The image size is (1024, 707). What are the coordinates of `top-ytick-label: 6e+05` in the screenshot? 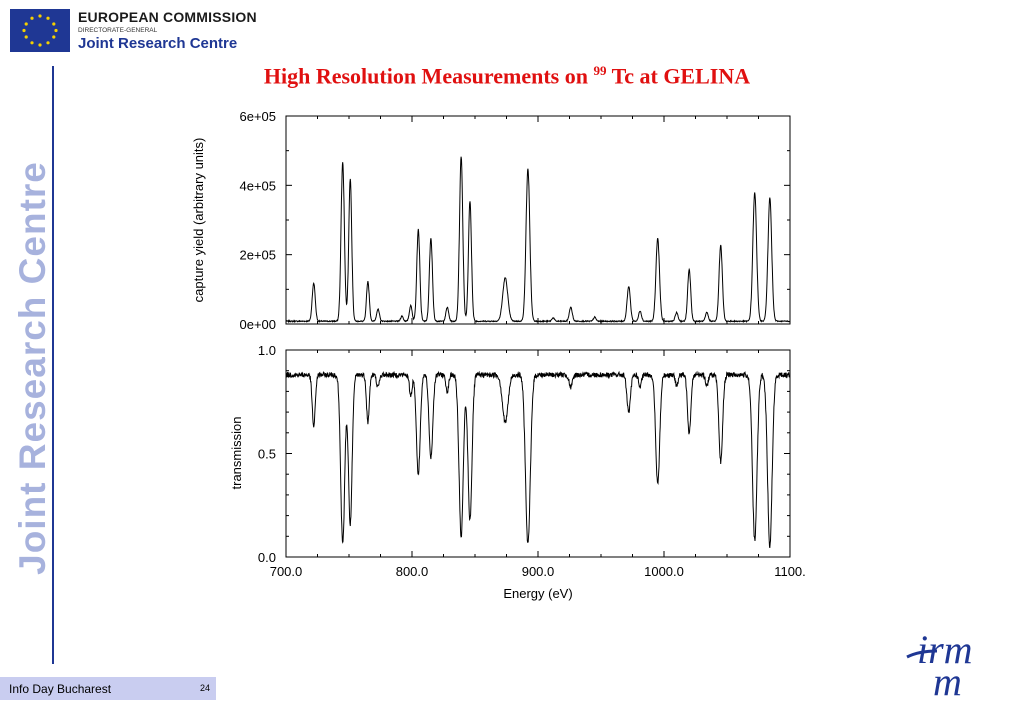 It's located at (257, 116).